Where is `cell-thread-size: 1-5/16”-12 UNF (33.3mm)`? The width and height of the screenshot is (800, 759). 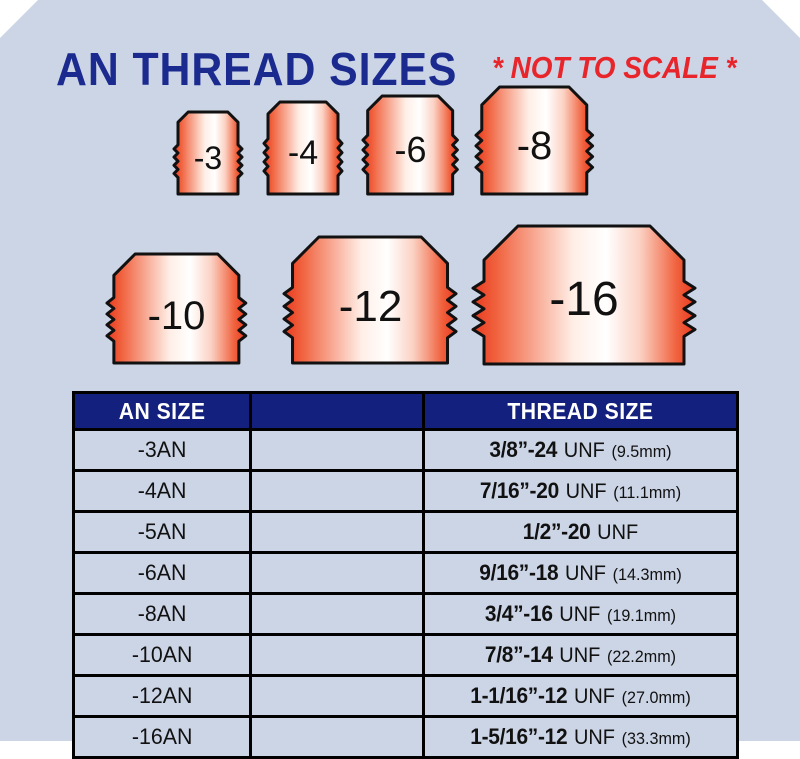 cell-thread-size: 1-5/16”-12 UNF (33.3mm) is located at coordinates (580, 737).